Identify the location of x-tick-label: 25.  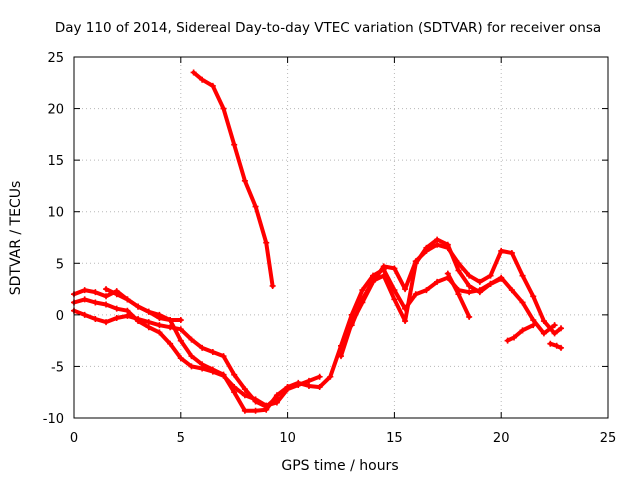
(608, 438).